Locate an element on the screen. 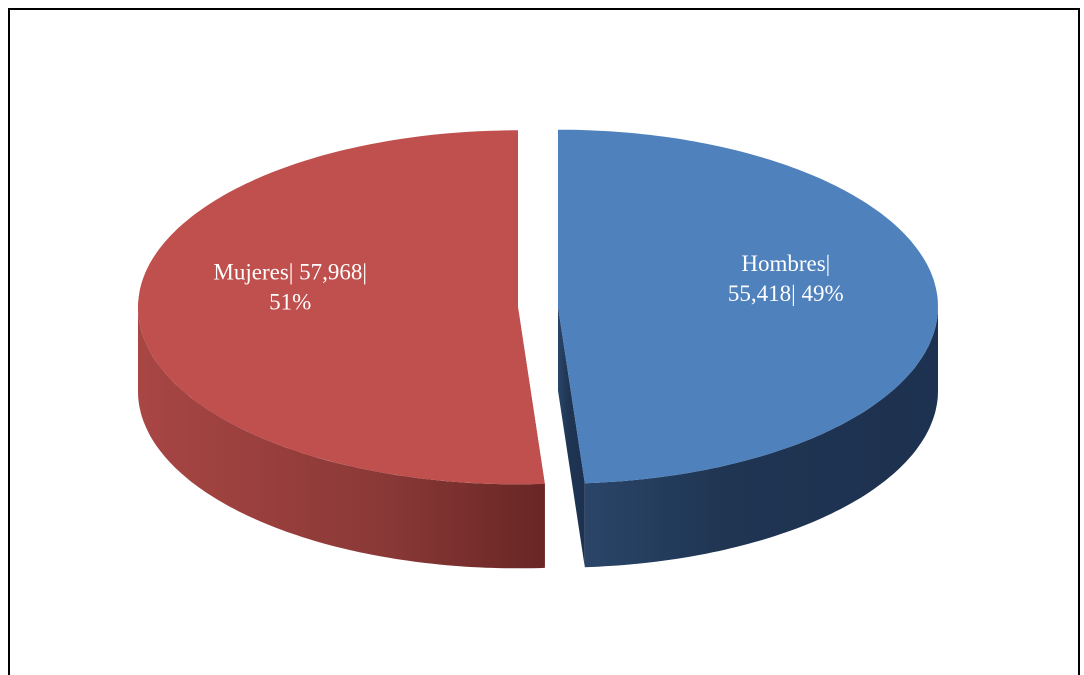 The image size is (1084, 675). data-label: 51% is located at coordinates (290, 301).